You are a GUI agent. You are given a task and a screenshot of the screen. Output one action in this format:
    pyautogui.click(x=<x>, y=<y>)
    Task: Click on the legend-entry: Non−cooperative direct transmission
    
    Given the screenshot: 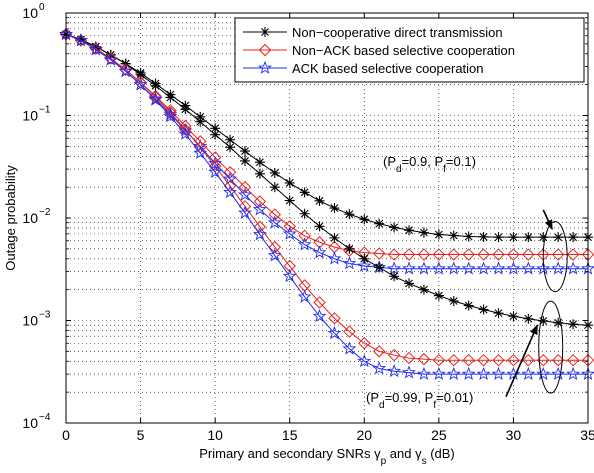 What is the action you would take?
    pyautogui.click(x=373, y=32)
    